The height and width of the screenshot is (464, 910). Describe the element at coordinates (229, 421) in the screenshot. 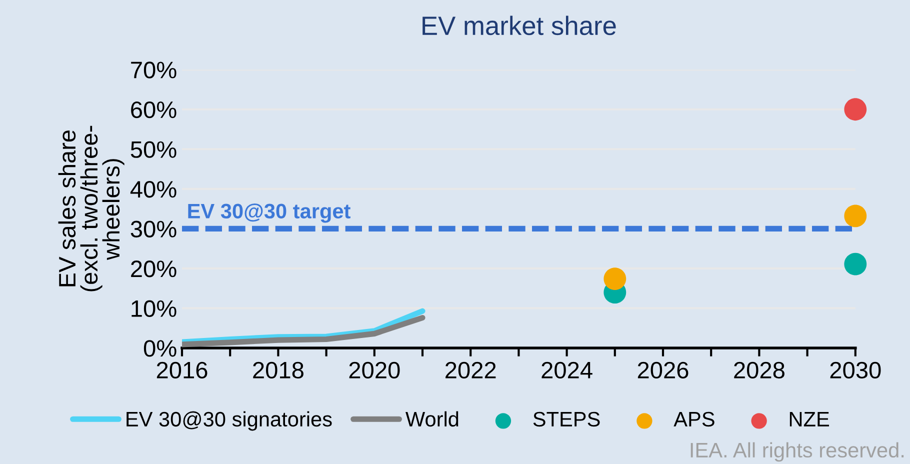

I see `legend-label: EV 30@30 signatories` at that location.